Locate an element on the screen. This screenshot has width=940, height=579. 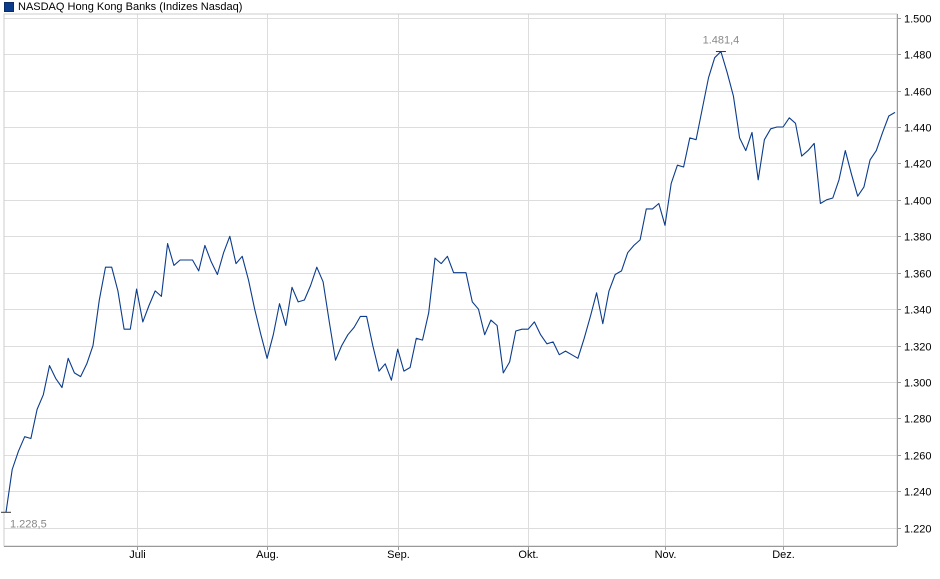
y-tick-label: 1.240 is located at coordinates (918, 493).